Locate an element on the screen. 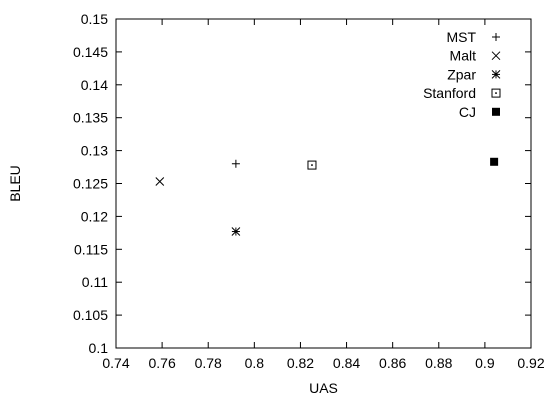 This screenshot has width=560, height=402. data-point-zpar is located at coordinates (236, 231).